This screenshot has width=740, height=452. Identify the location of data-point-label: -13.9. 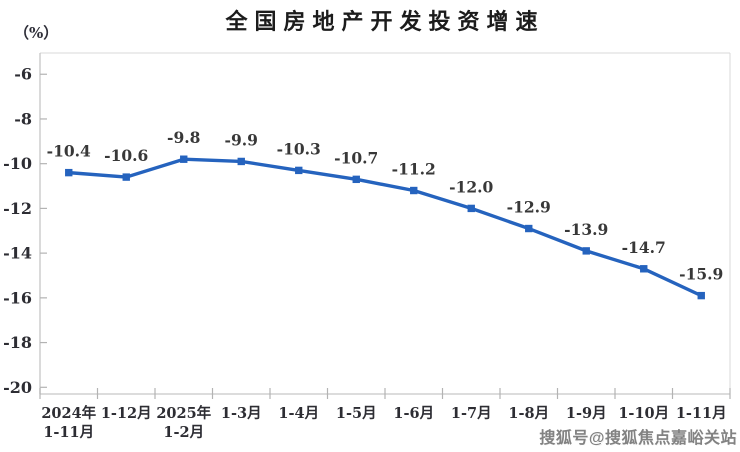
(586, 229).